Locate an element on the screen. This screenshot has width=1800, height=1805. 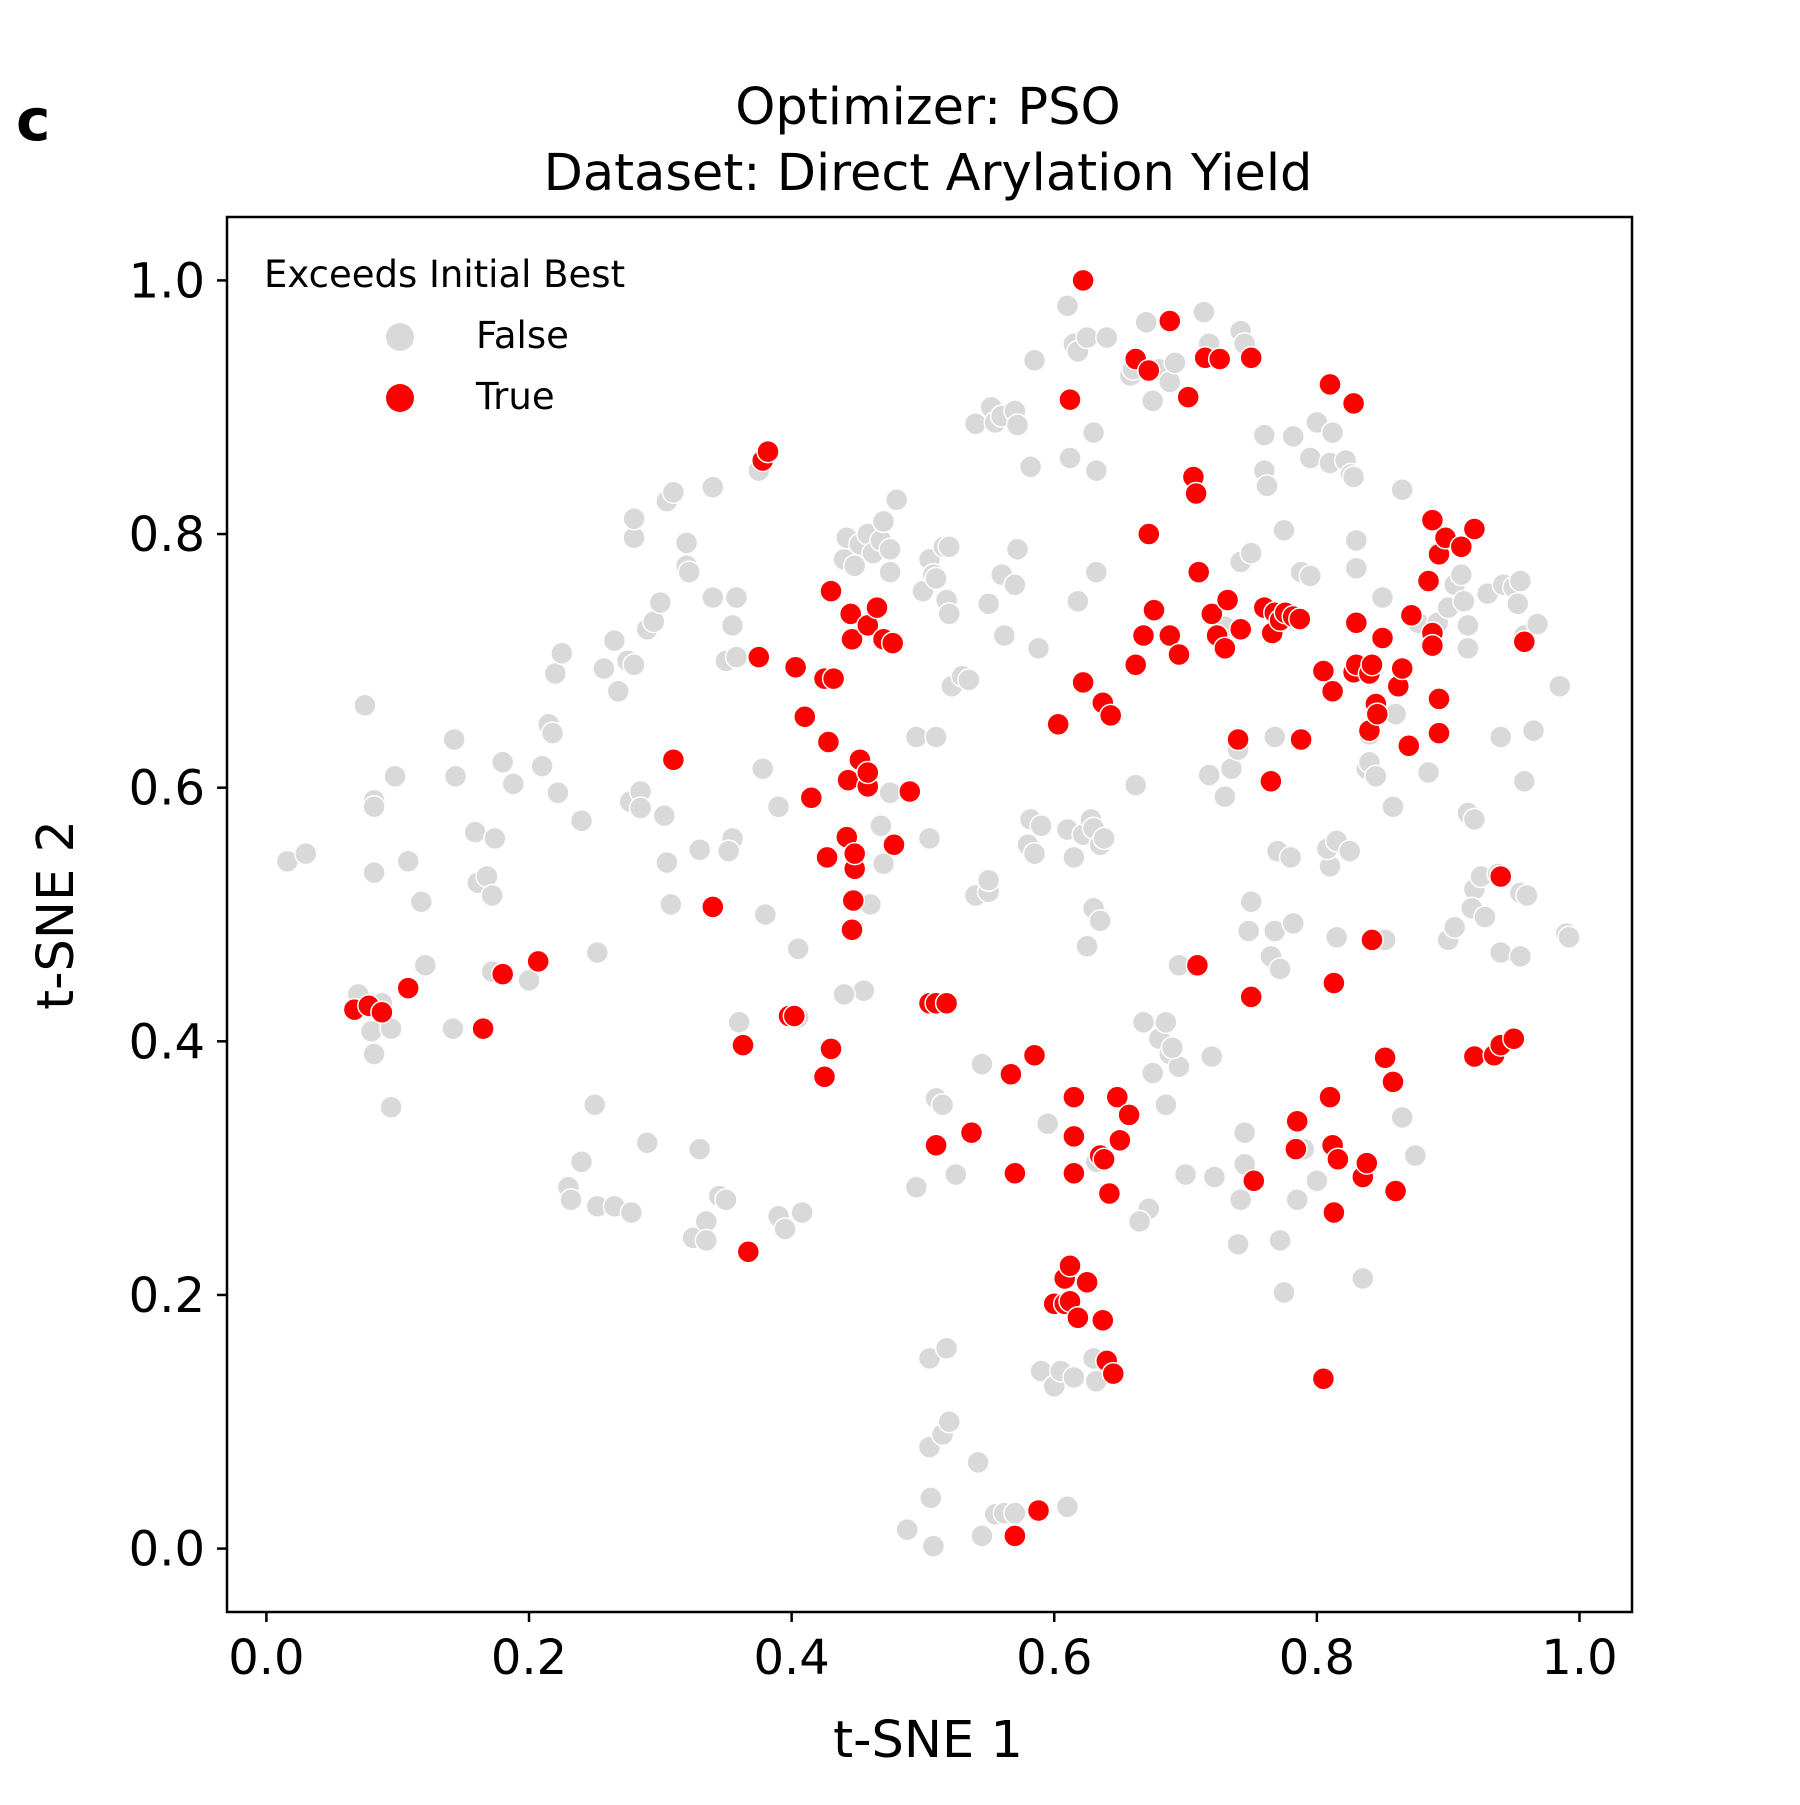
legend-label-true: True is located at coordinates (515, 396).